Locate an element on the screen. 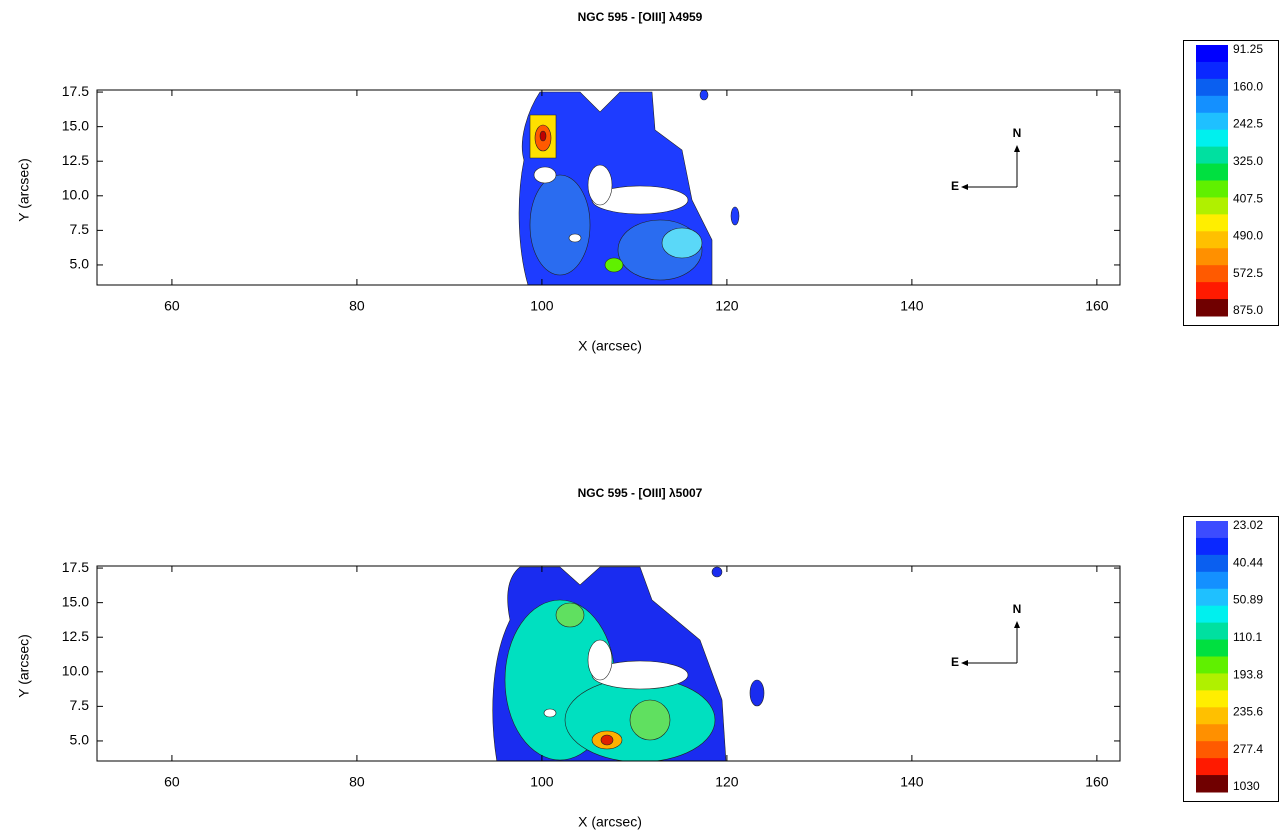 Image resolution: width=1279 pixels, height=835 pixels. colorbar-label: 235.6 is located at coordinates (1248, 712).